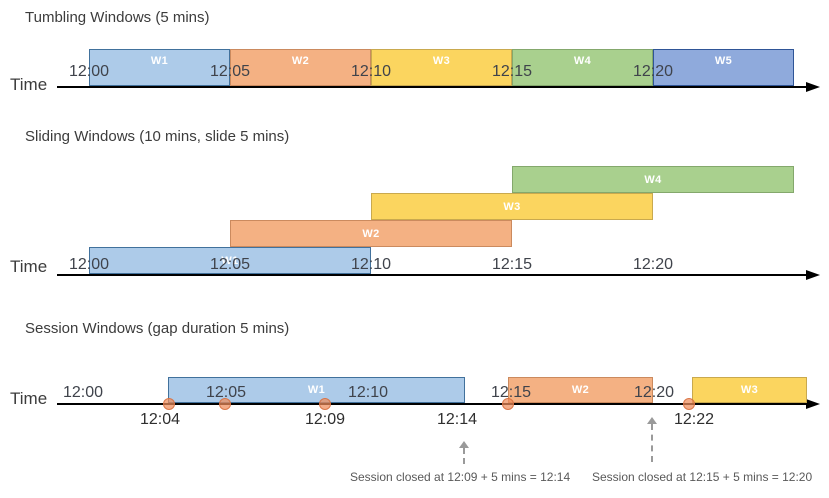 Image resolution: width=829 pixels, height=498 pixels. I want to click on tumbling-window-w1: W1, so click(159, 67).